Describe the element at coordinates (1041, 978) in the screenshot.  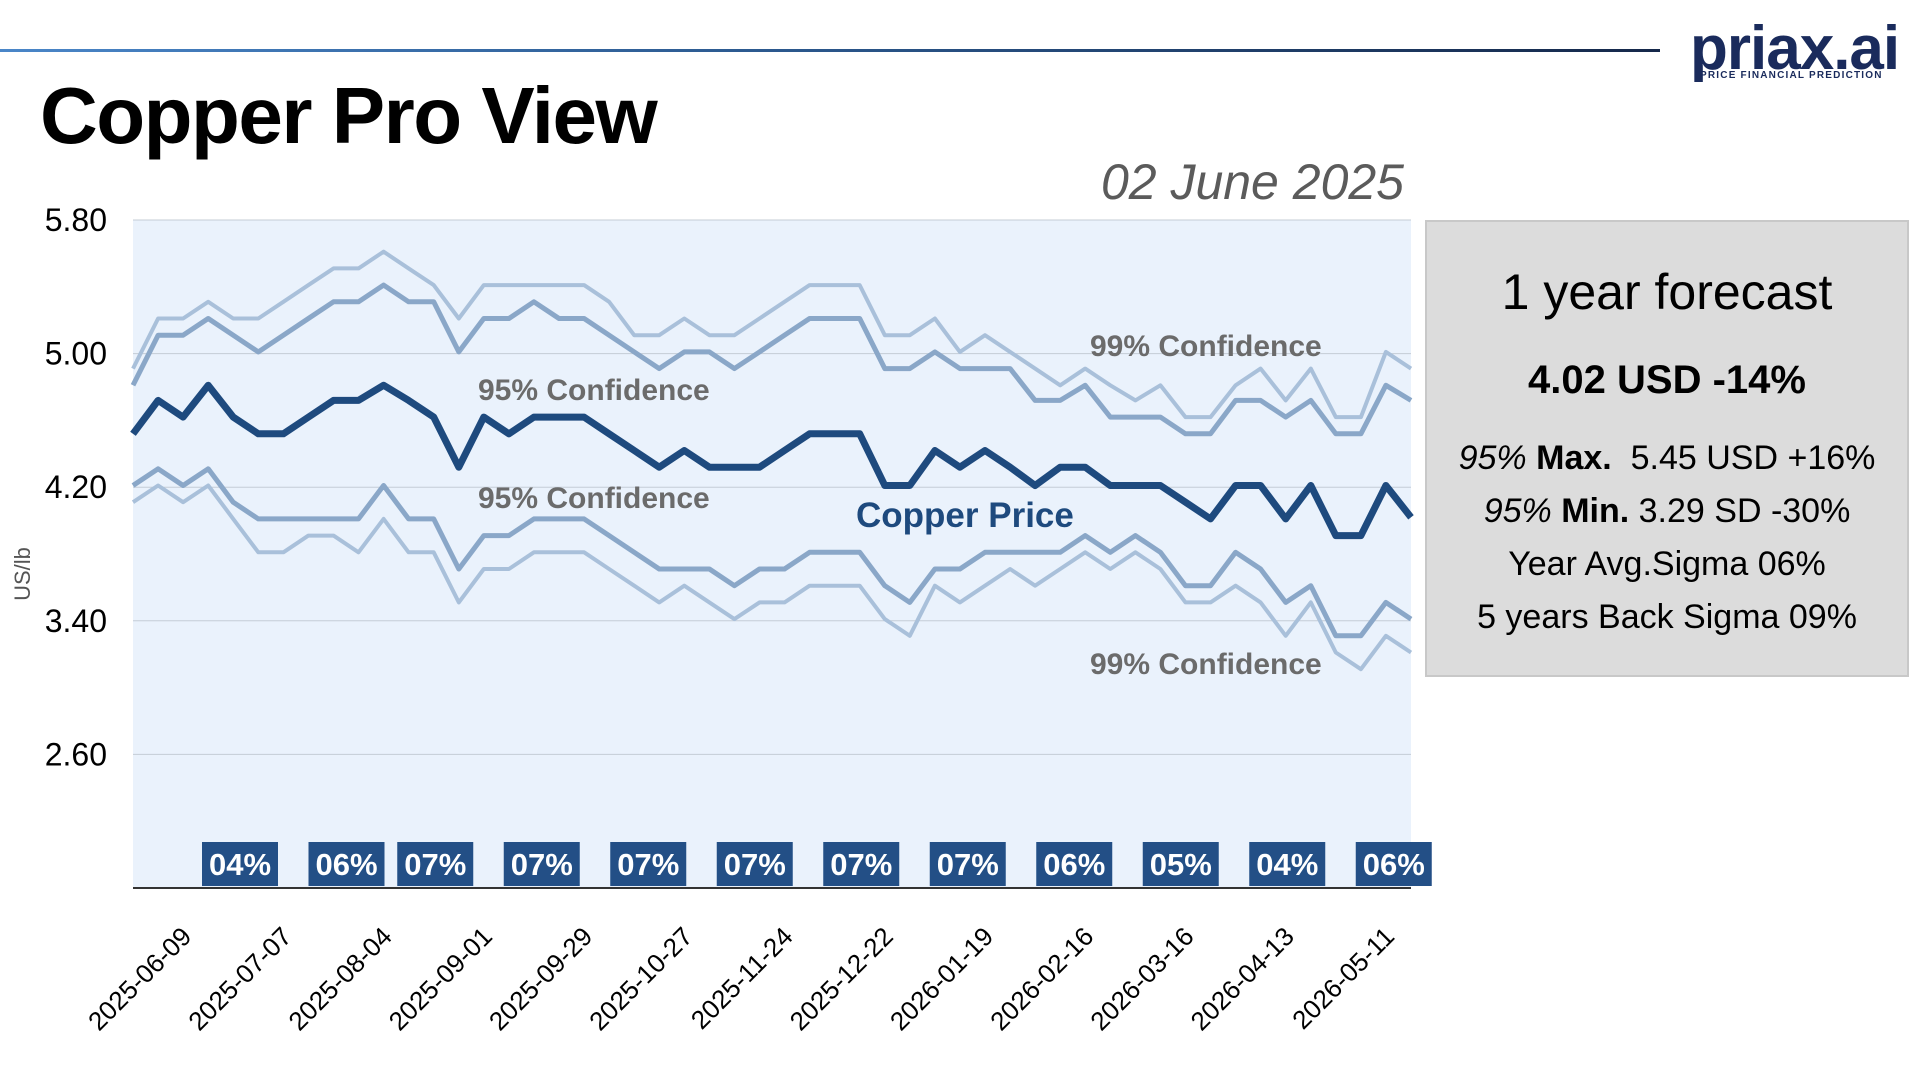
I see `x-tick-label: 2026-02-16` at that location.